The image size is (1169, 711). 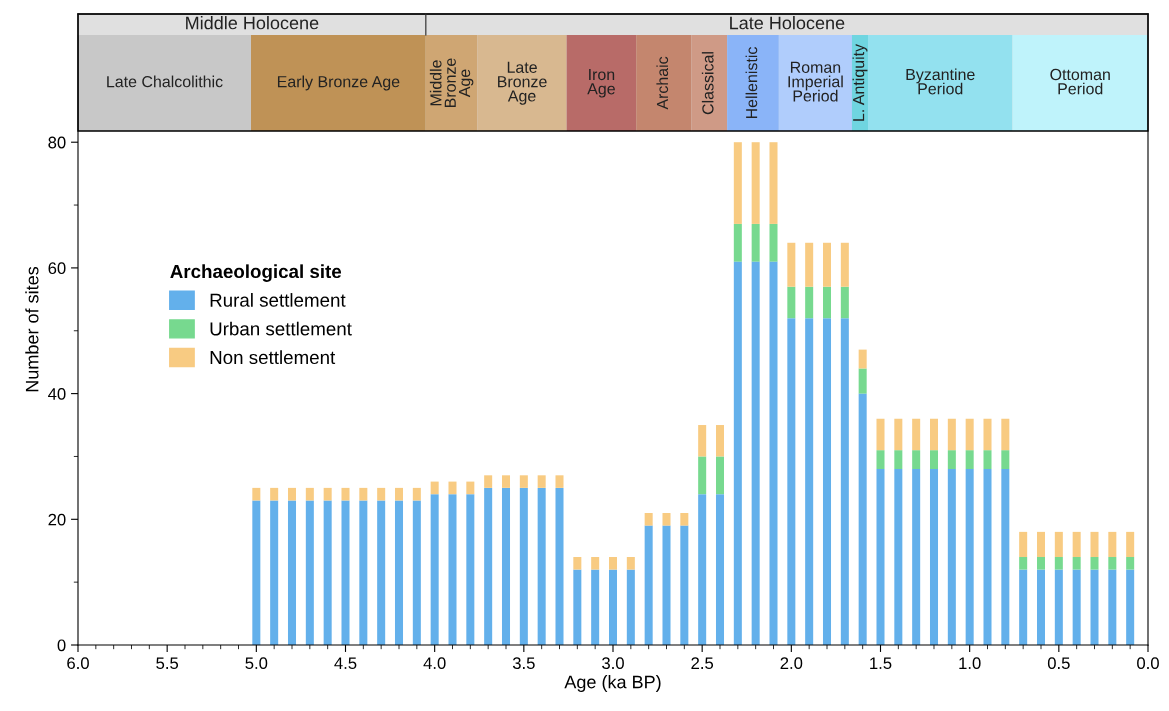 I want to click on x-tick-label: 0.5, so click(x=1058, y=663).